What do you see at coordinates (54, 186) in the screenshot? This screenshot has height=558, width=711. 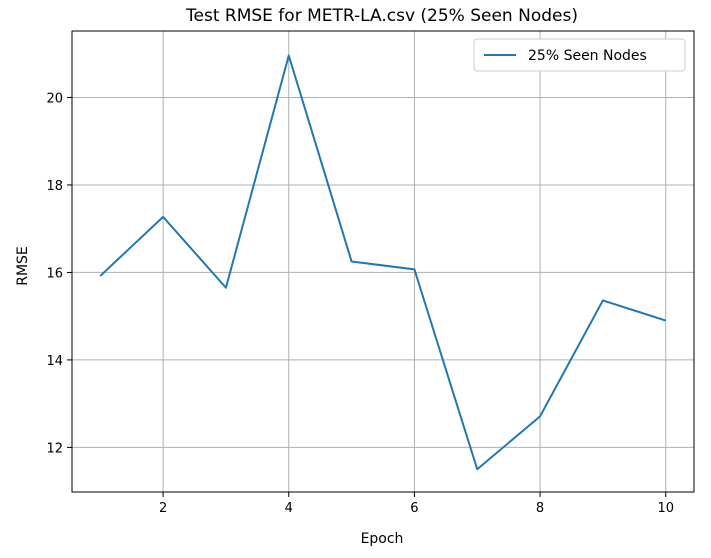 I see `y-tick-label: 18` at bounding box center [54, 186].